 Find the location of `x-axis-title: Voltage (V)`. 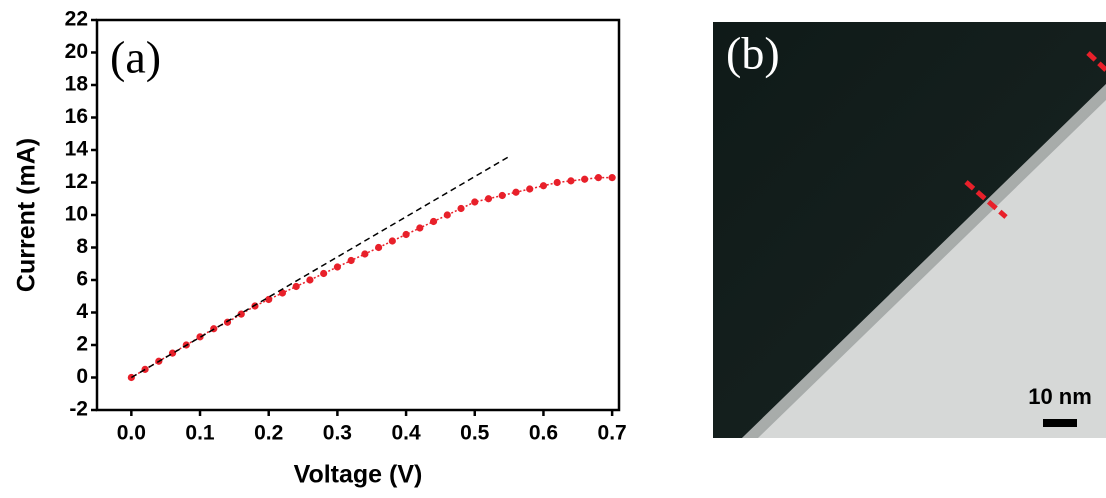

x-axis-title: Voltage (V) is located at coordinates (358, 475).